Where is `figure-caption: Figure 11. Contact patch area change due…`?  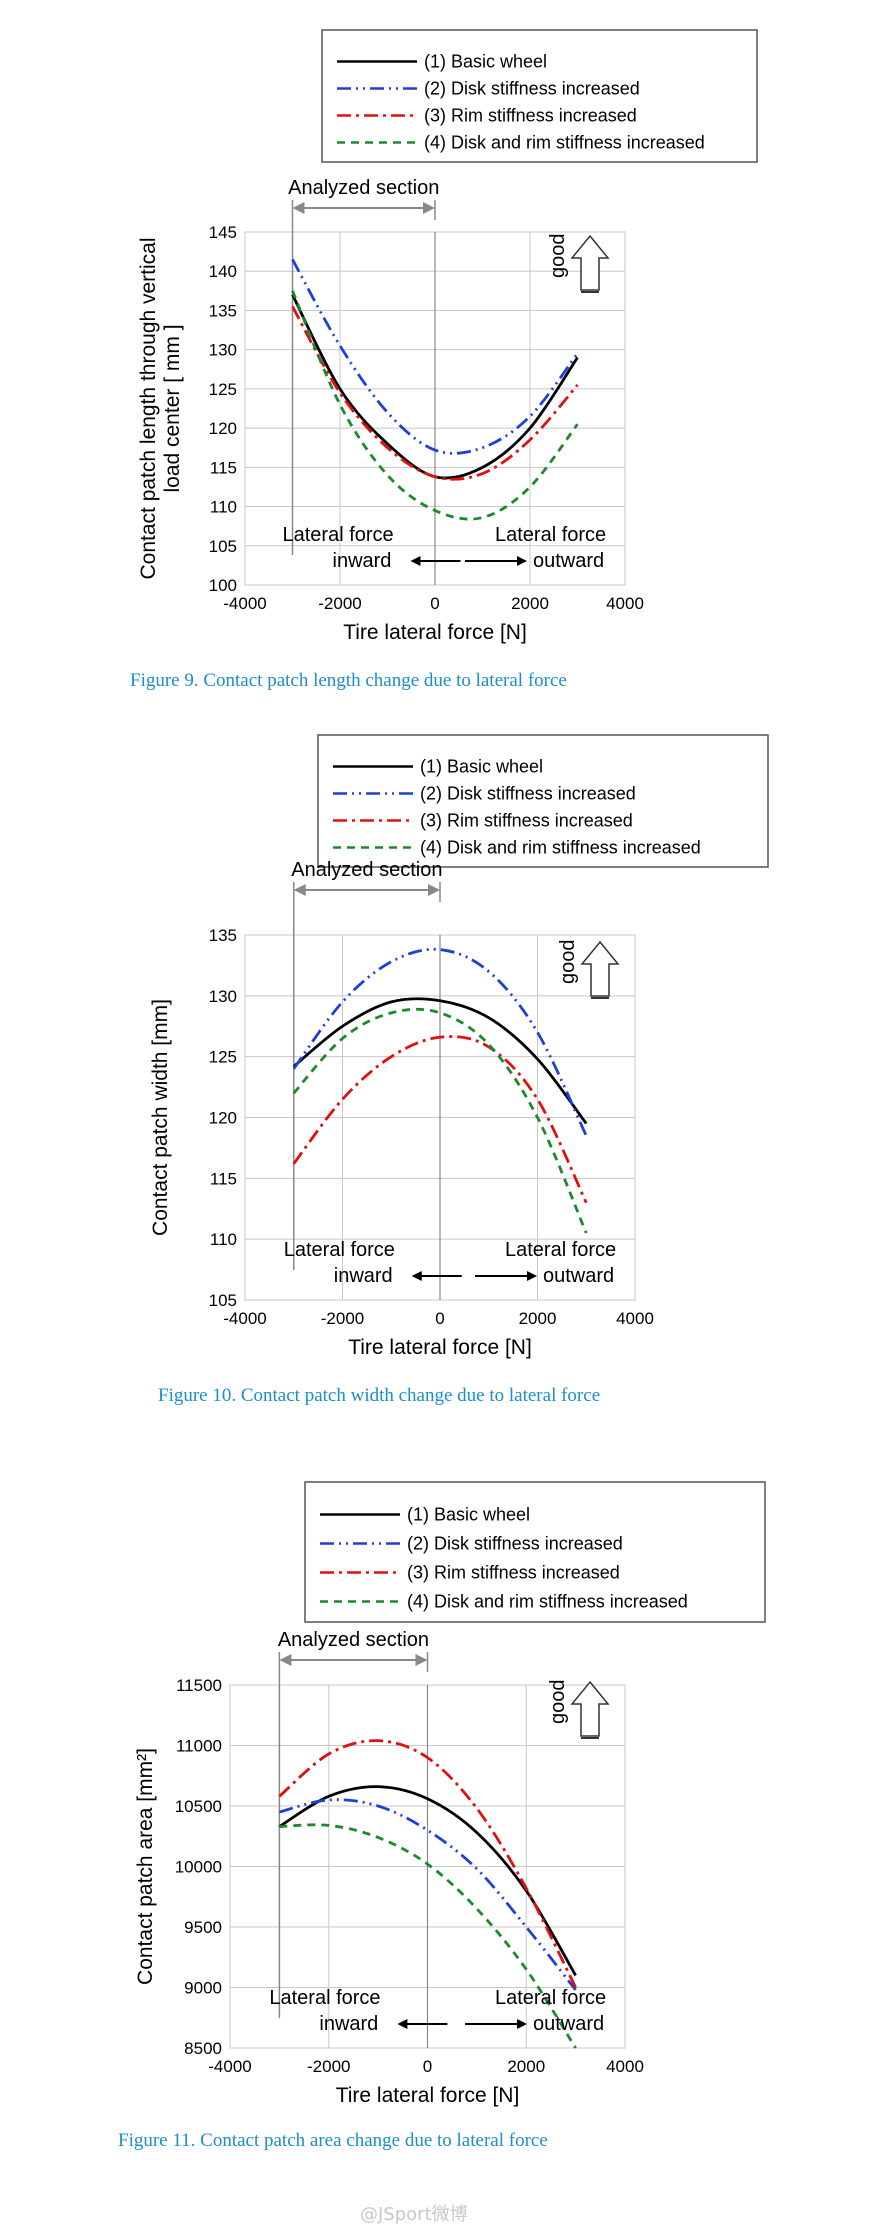
figure-caption: Figure 11. Contact patch area change due… is located at coordinates (333, 2140).